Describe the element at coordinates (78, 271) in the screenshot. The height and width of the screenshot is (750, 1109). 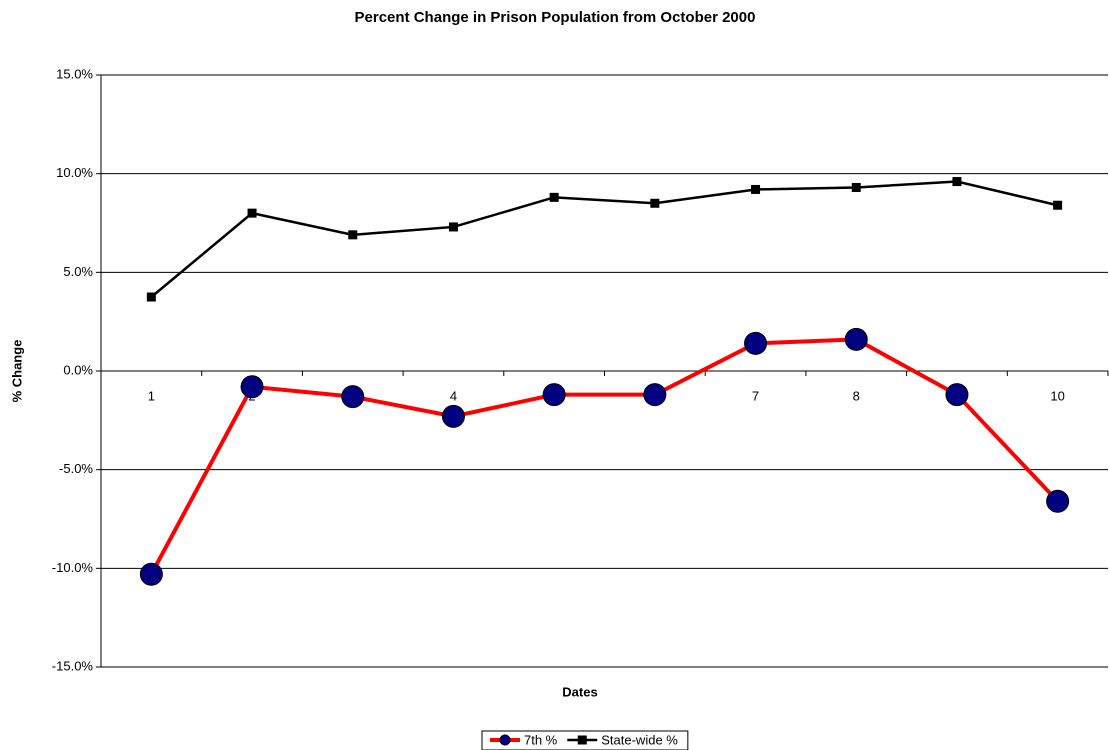
I see `y-tick-label: 5.0%` at that location.